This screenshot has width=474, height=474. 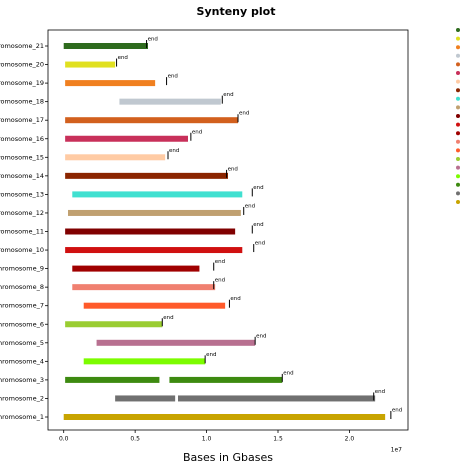 I want to click on y-tick-label: chromosome_16, so click(x=22, y=139).